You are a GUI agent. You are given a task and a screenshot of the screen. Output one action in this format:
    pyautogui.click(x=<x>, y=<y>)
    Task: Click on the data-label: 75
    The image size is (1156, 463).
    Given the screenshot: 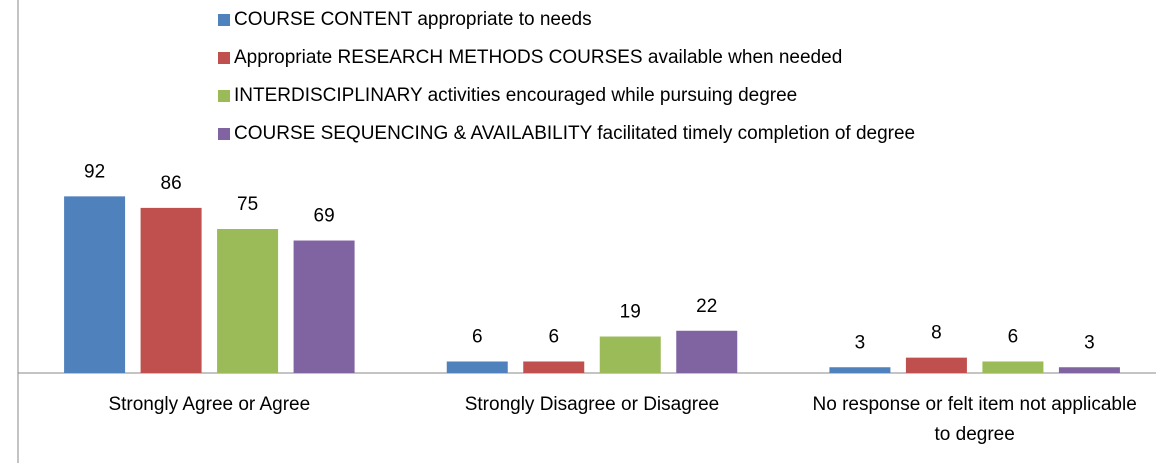 What is the action you would take?
    pyautogui.click(x=247, y=204)
    